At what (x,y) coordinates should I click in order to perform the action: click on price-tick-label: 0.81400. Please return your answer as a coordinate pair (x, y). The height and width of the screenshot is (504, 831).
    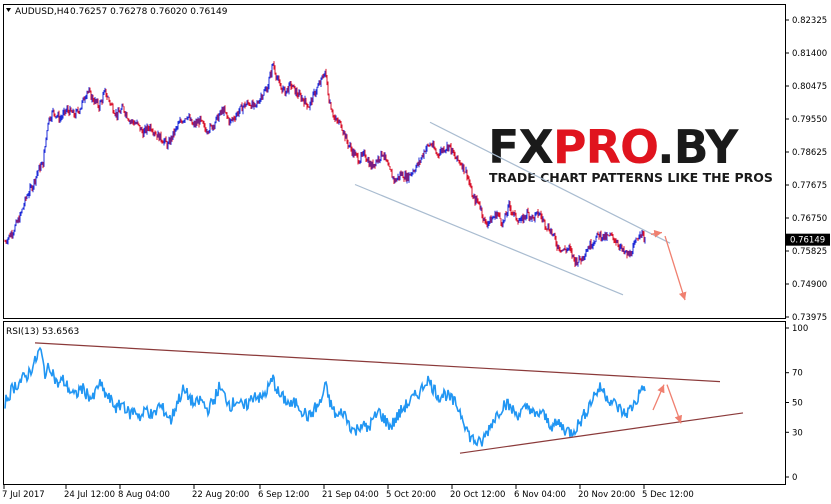
    Looking at the image, I should click on (809, 54).